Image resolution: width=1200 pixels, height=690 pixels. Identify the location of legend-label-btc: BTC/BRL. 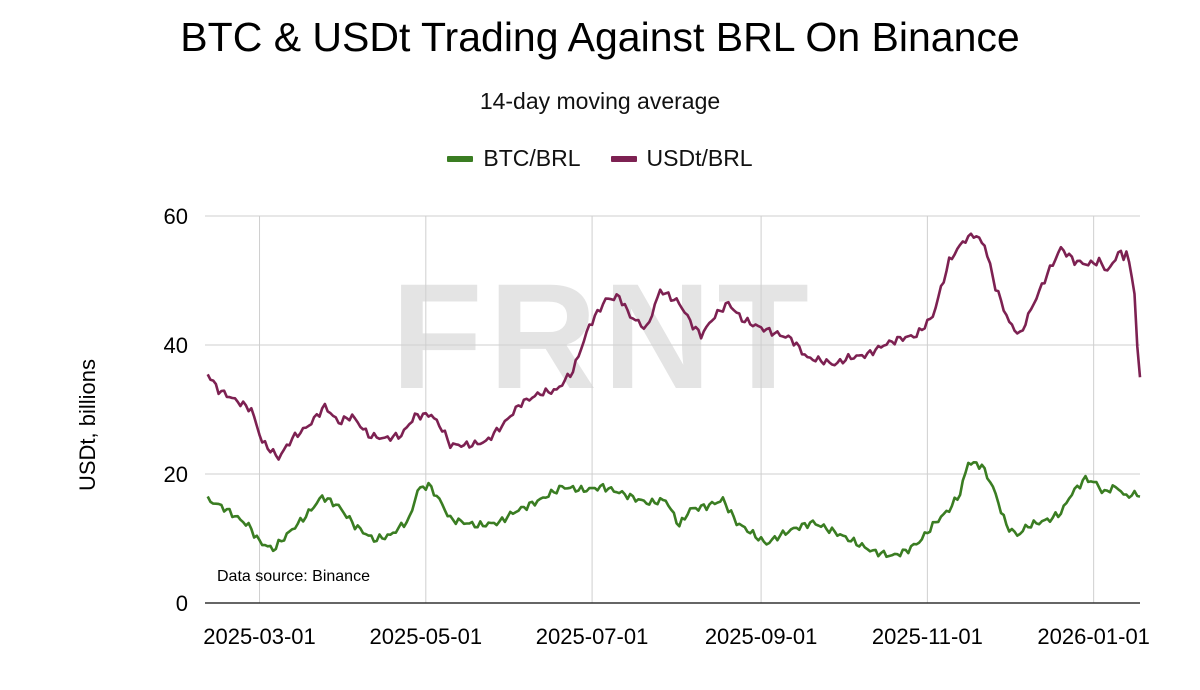
(532, 158).